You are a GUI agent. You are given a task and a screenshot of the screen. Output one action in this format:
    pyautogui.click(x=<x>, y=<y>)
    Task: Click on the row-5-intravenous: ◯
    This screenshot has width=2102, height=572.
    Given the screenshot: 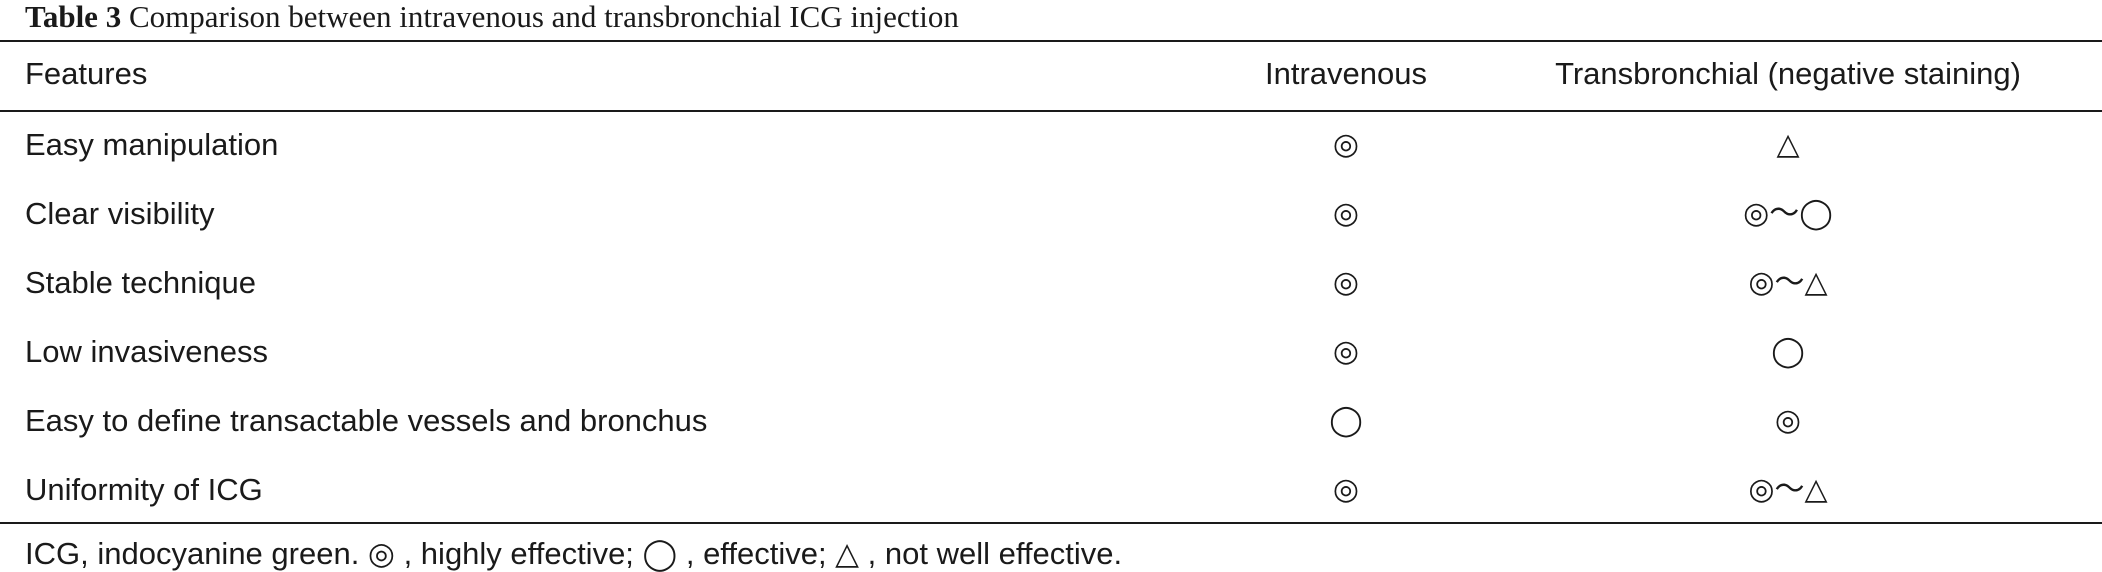 What is the action you would take?
    pyautogui.click(x=1346, y=420)
    